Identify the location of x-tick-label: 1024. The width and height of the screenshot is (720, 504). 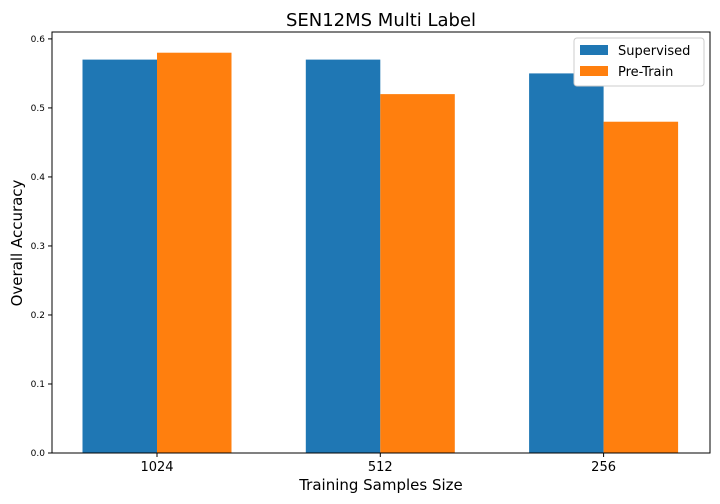
(156, 467).